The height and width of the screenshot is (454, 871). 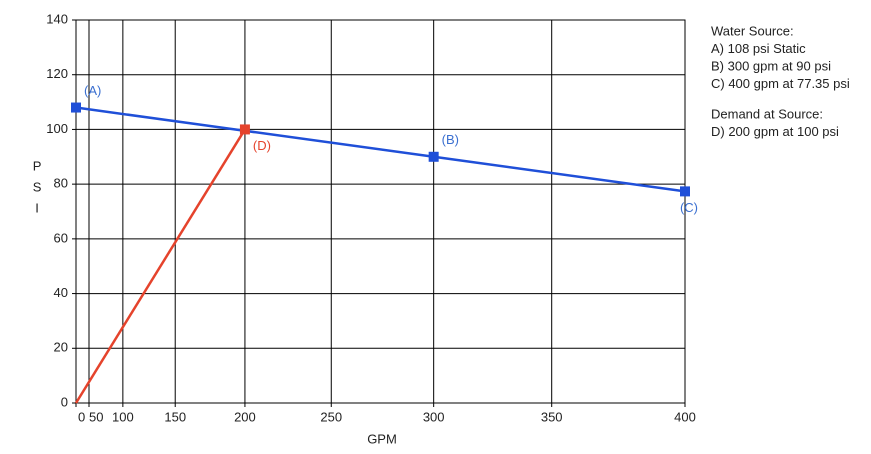 I want to click on note-text: C) 400 gpm at 77.35 psi, so click(x=780, y=83).